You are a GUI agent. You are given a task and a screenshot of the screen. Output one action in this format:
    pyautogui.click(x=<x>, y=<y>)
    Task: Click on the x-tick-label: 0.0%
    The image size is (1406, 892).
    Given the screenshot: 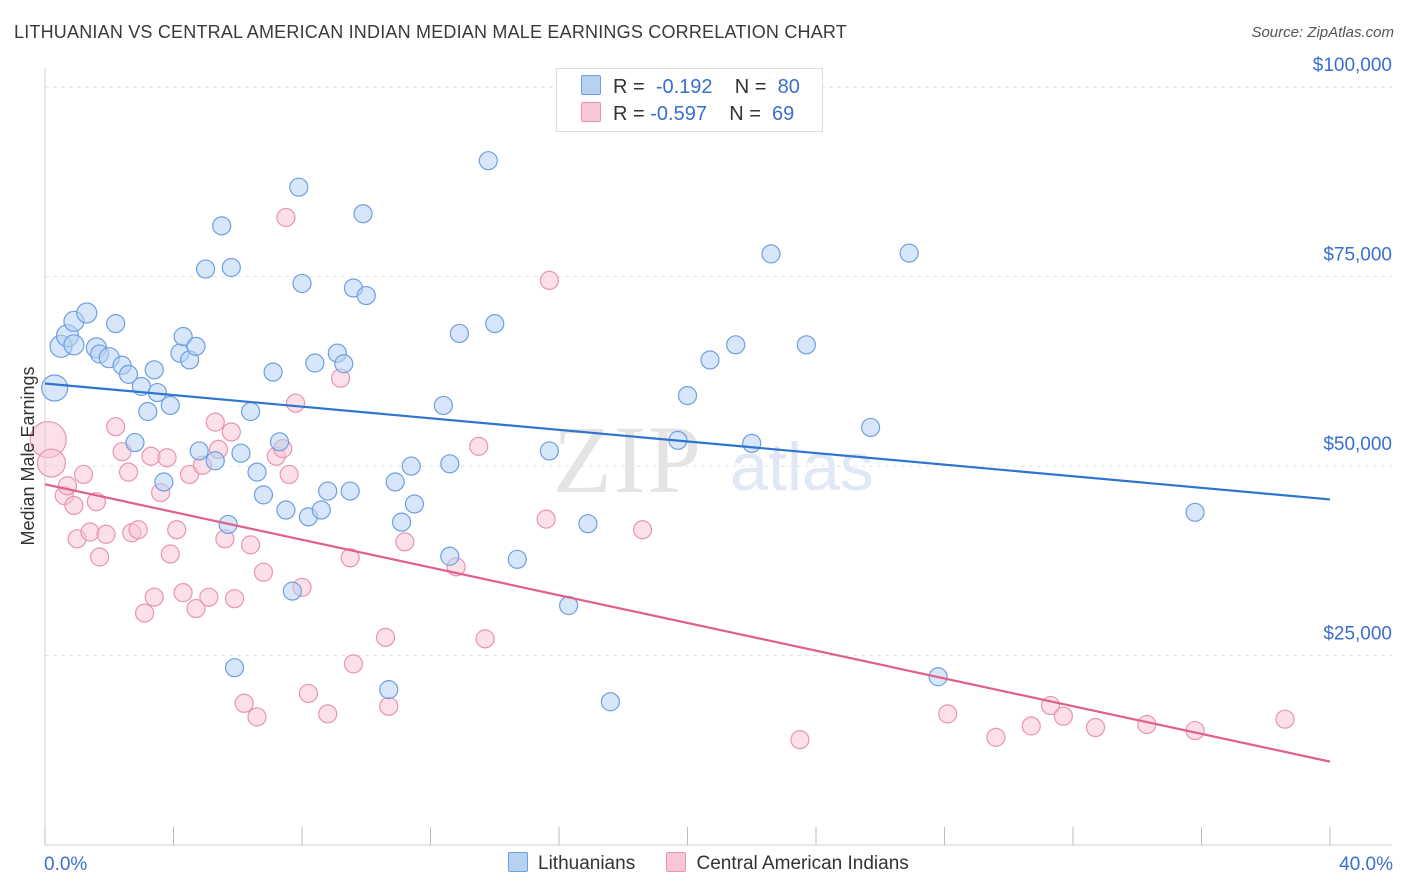 What is the action you would take?
    pyautogui.click(x=65, y=864)
    